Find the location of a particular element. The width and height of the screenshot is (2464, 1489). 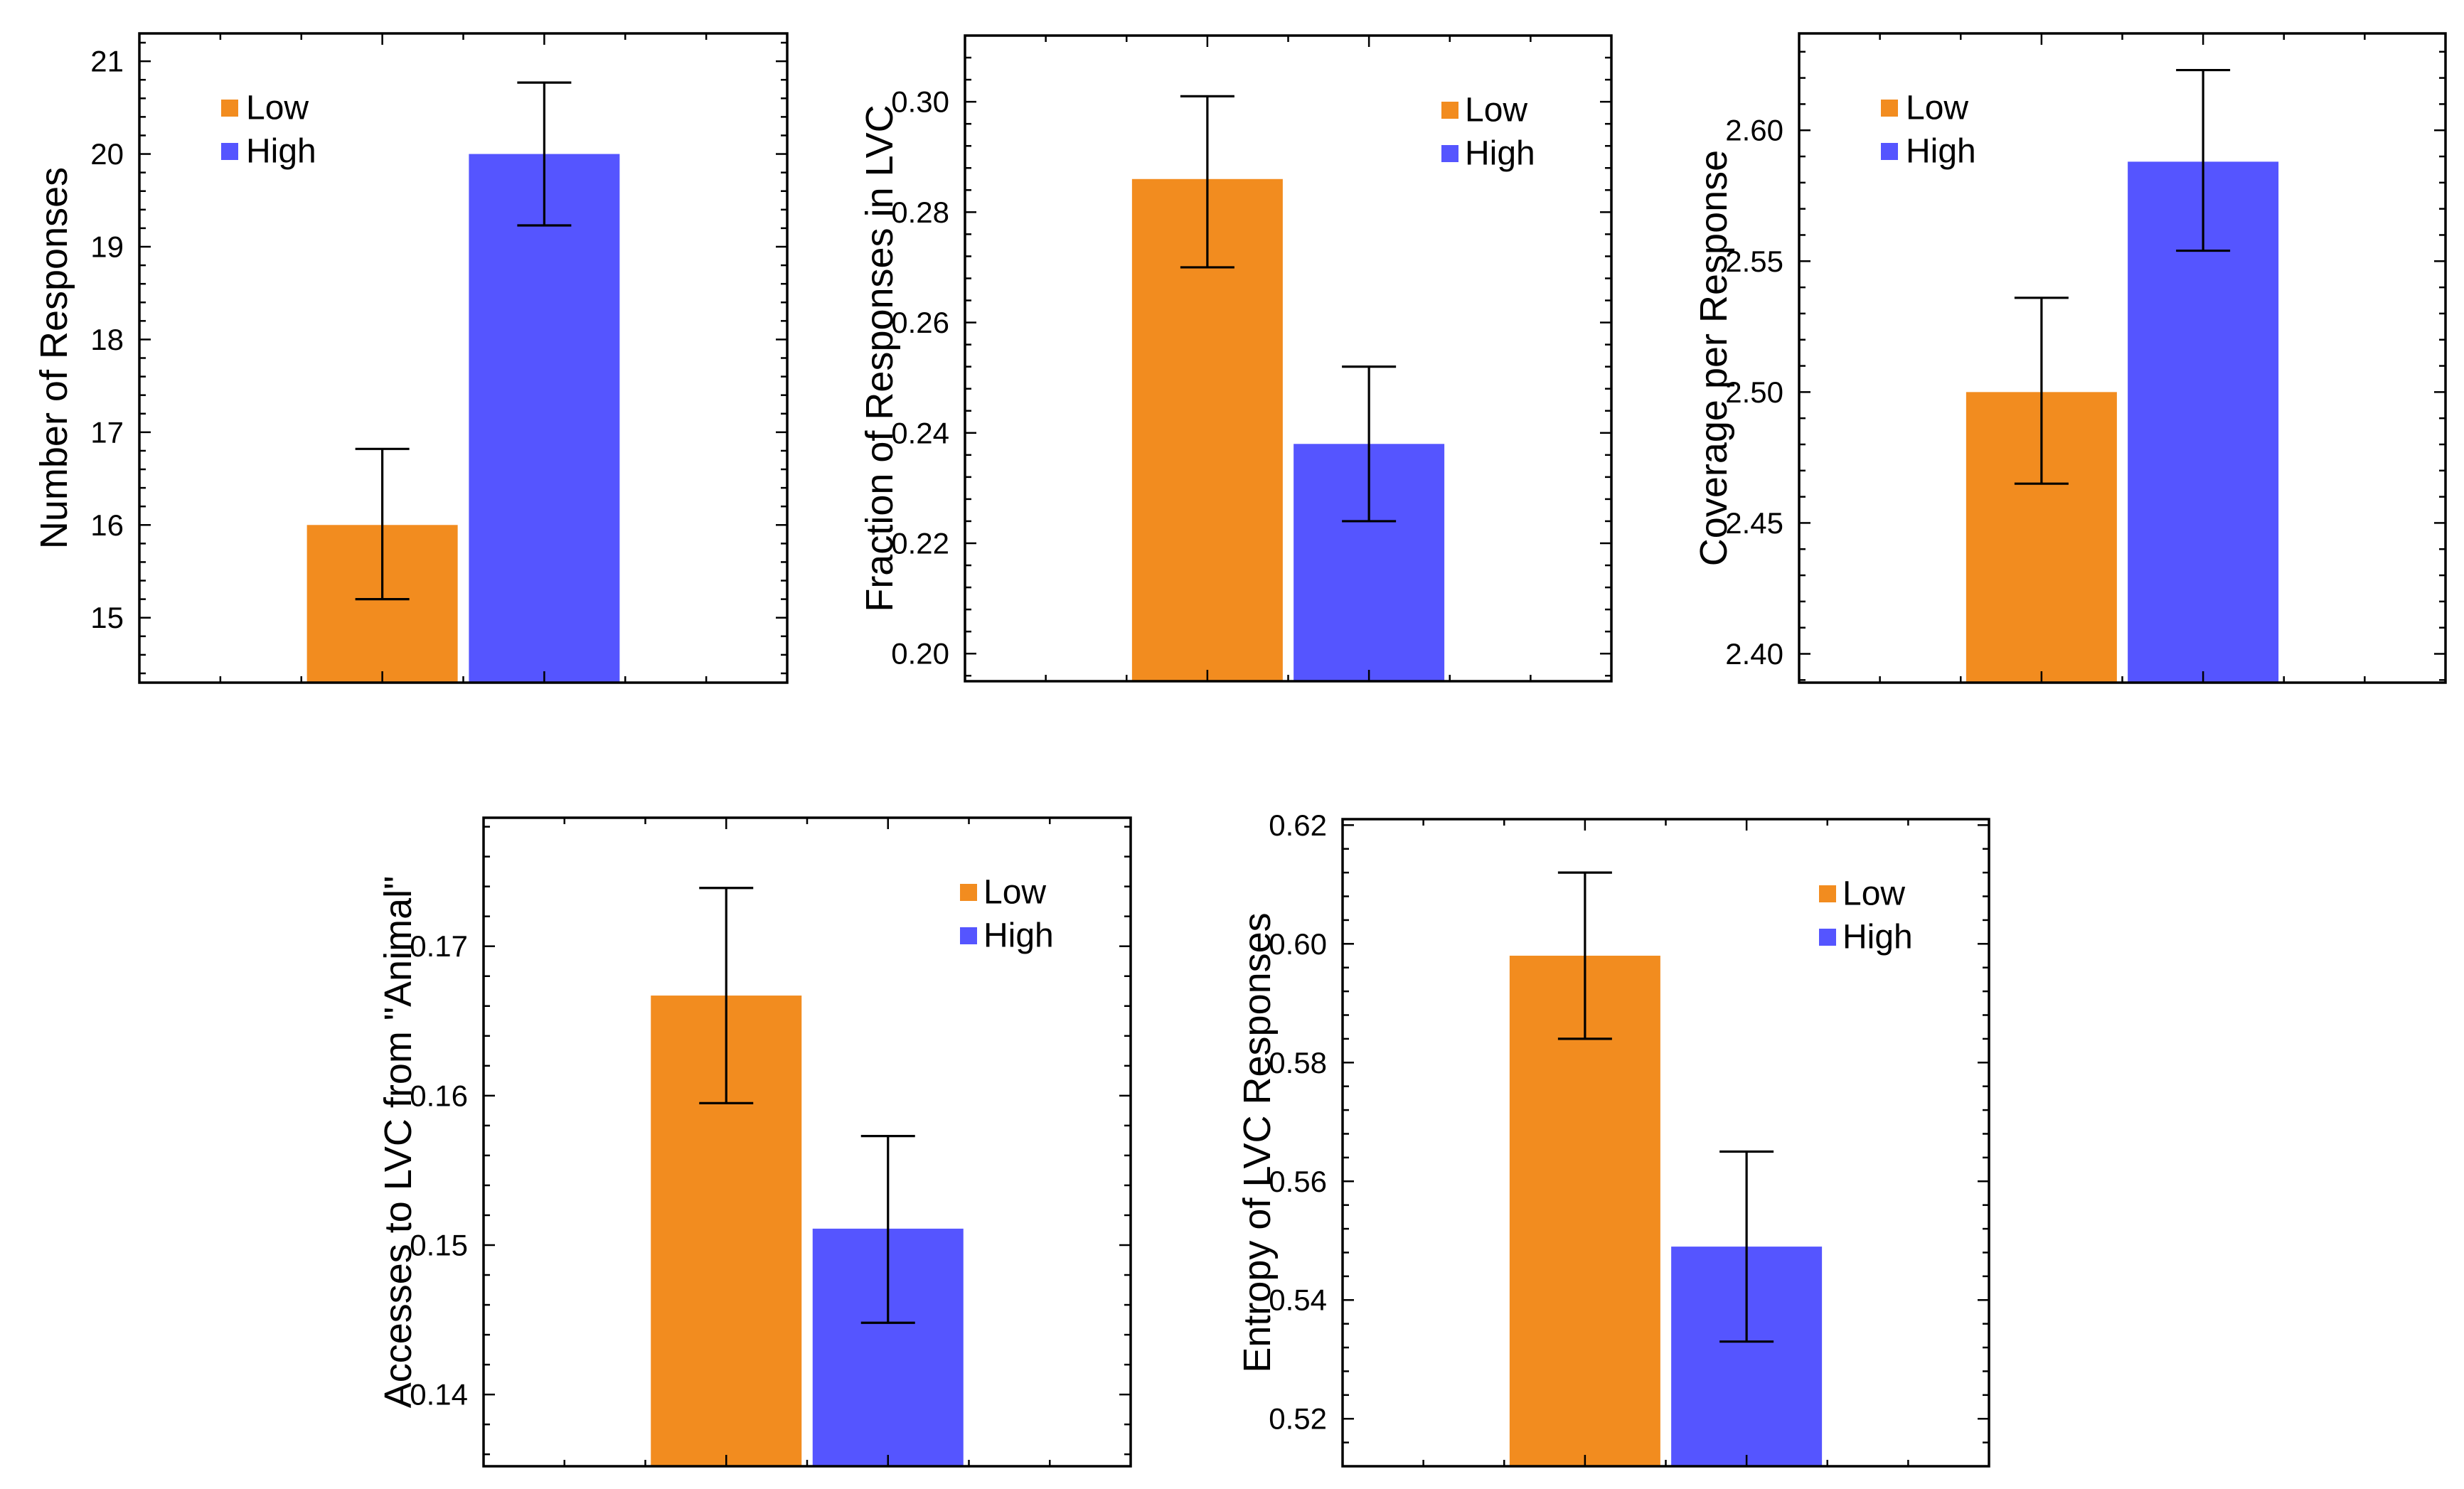

y-tick-label: 20 is located at coordinates (107, 154).